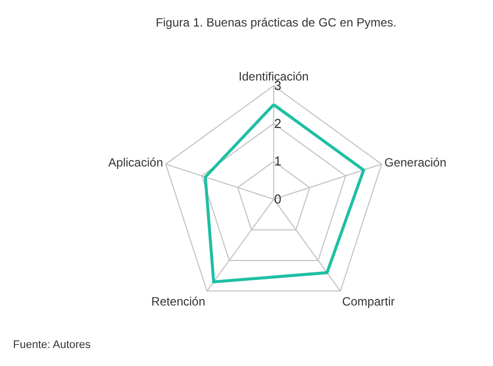 The image size is (493, 366). Describe the element at coordinates (415, 163) in the screenshot. I see `spoke-label: Generación` at that location.